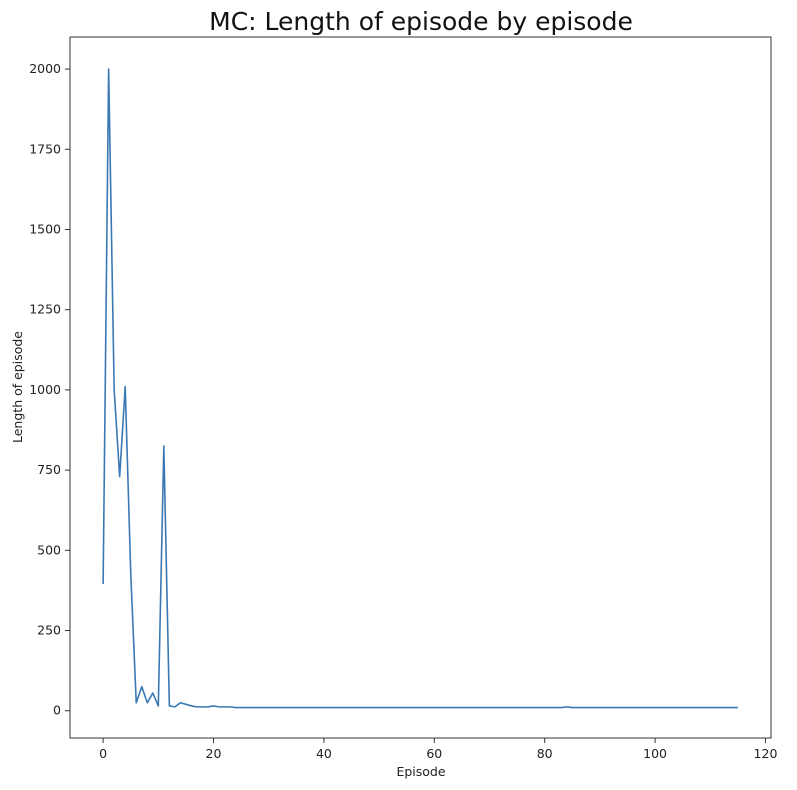 The width and height of the screenshot is (797, 790). I want to click on y-tick-label: 1250, so click(45, 309).